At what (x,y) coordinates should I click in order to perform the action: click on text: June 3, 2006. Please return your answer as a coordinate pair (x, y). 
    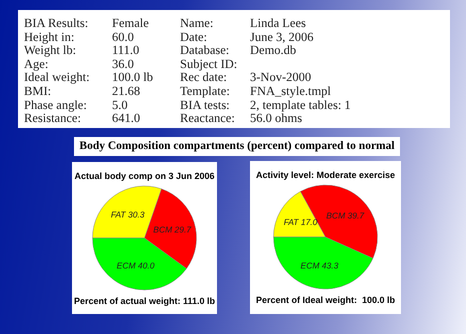
    Looking at the image, I should click on (282, 37).